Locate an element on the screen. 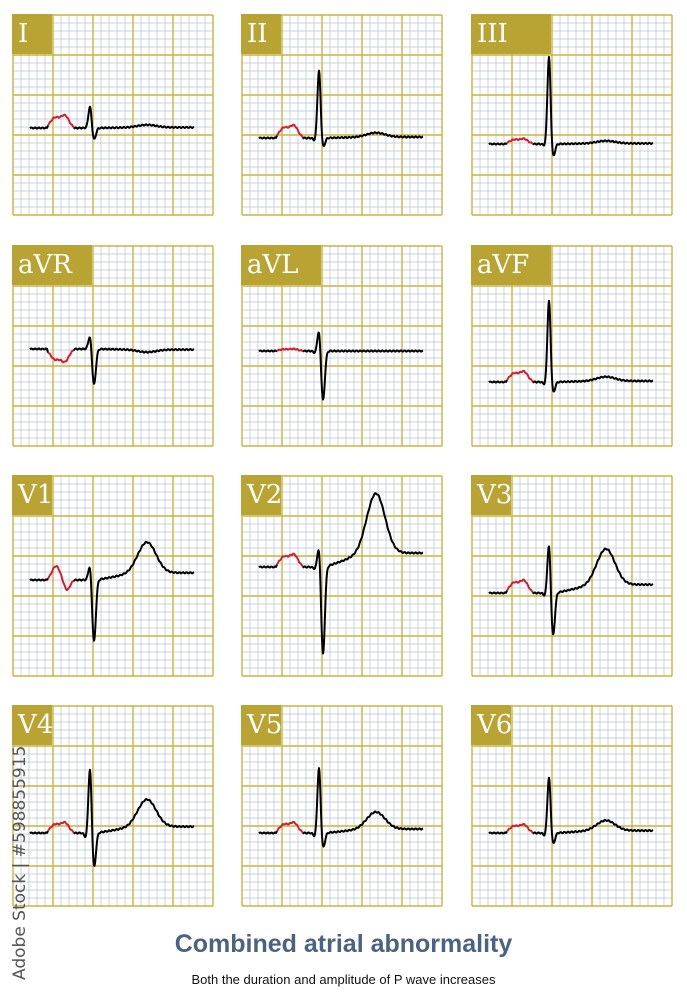 This screenshot has height=1000, width=687. lead-label: V5 is located at coordinates (261, 725).